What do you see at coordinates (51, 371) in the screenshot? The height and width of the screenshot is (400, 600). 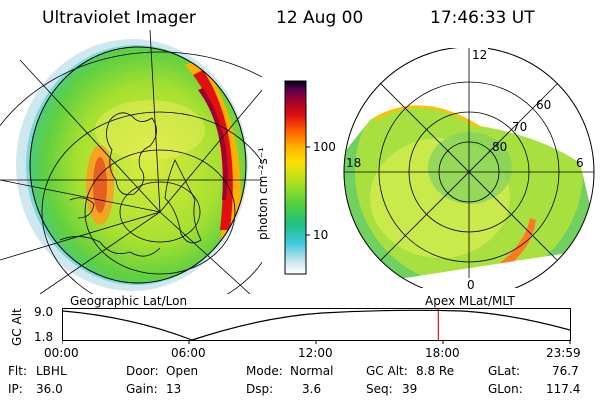 I see `flt-value: LBHL` at bounding box center [51, 371].